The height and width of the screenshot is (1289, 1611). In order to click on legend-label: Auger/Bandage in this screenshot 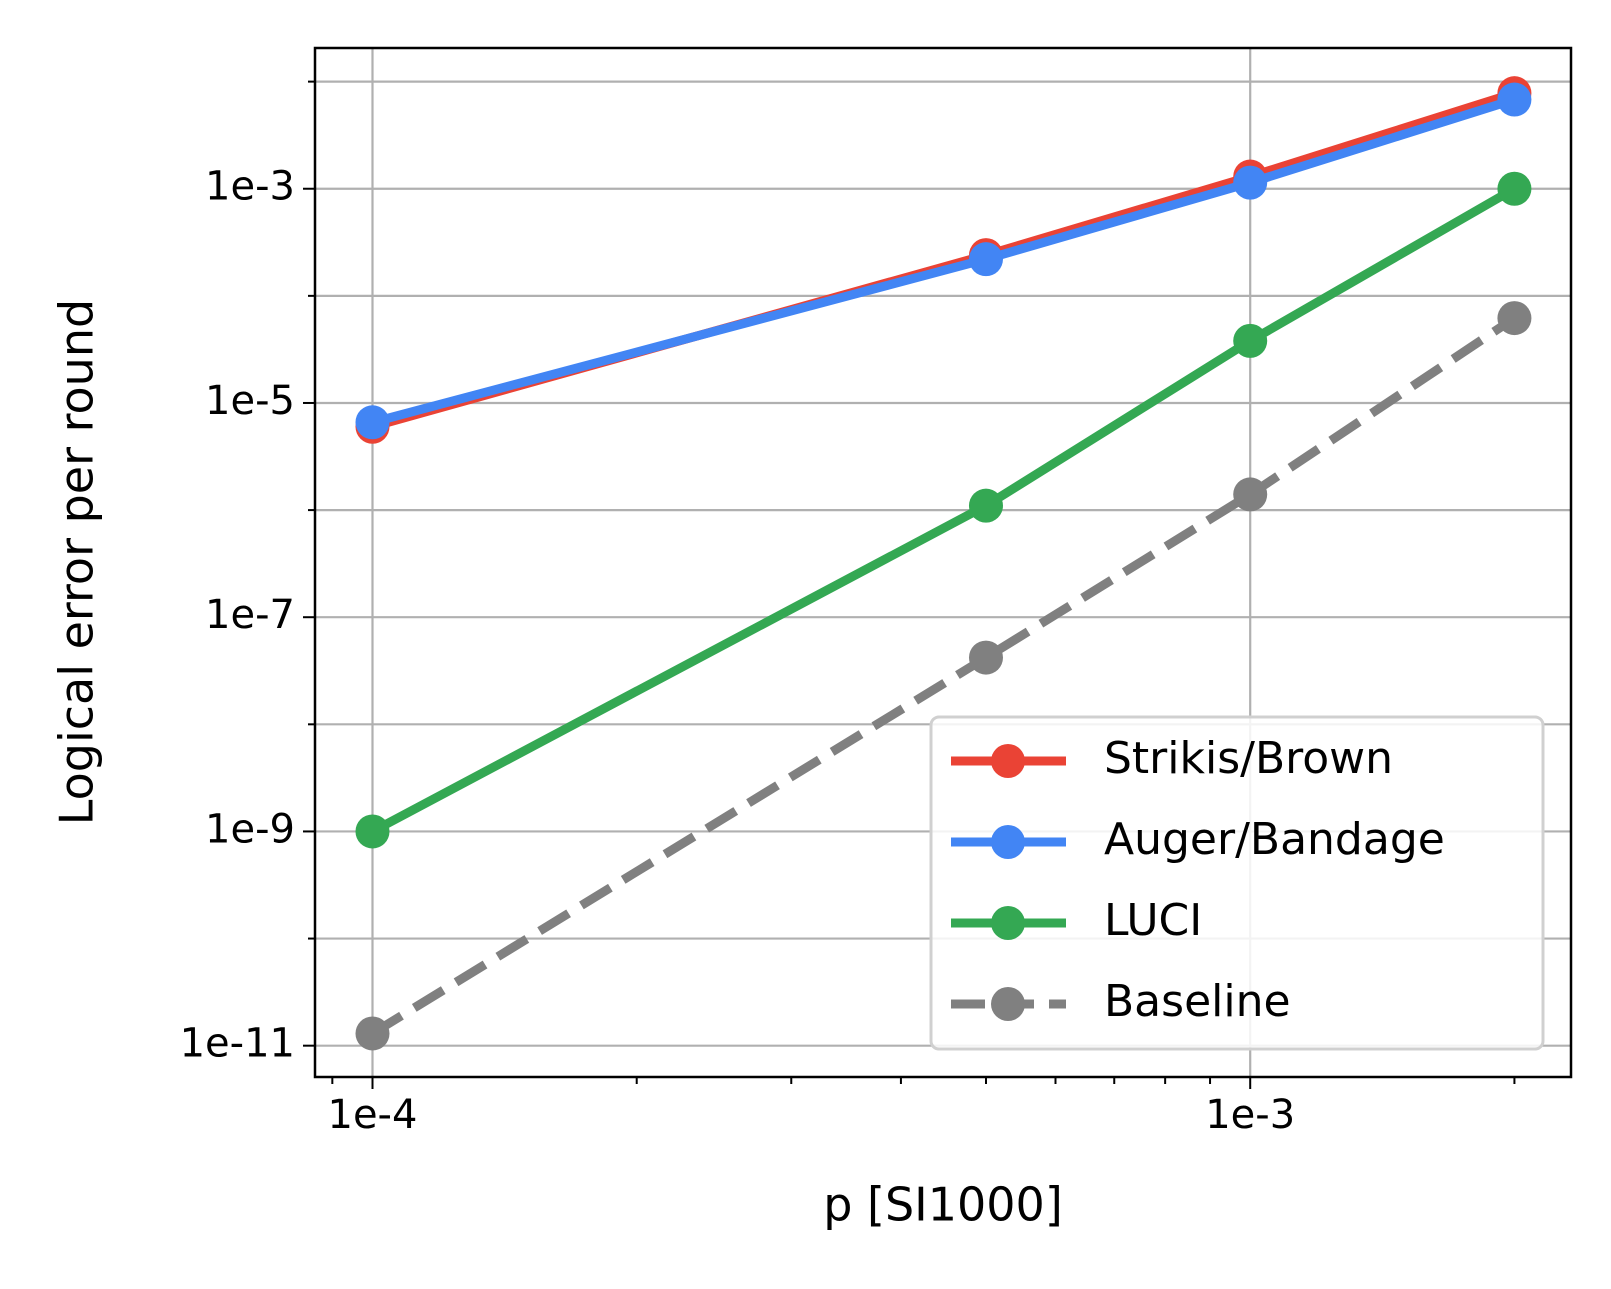, I will do `click(1274, 839)`.